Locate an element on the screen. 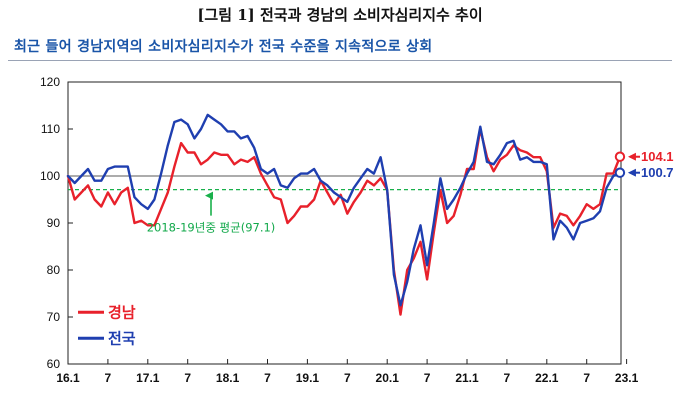 The height and width of the screenshot is (406, 680). x-tick-label: 22.1 is located at coordinates (547, 378).